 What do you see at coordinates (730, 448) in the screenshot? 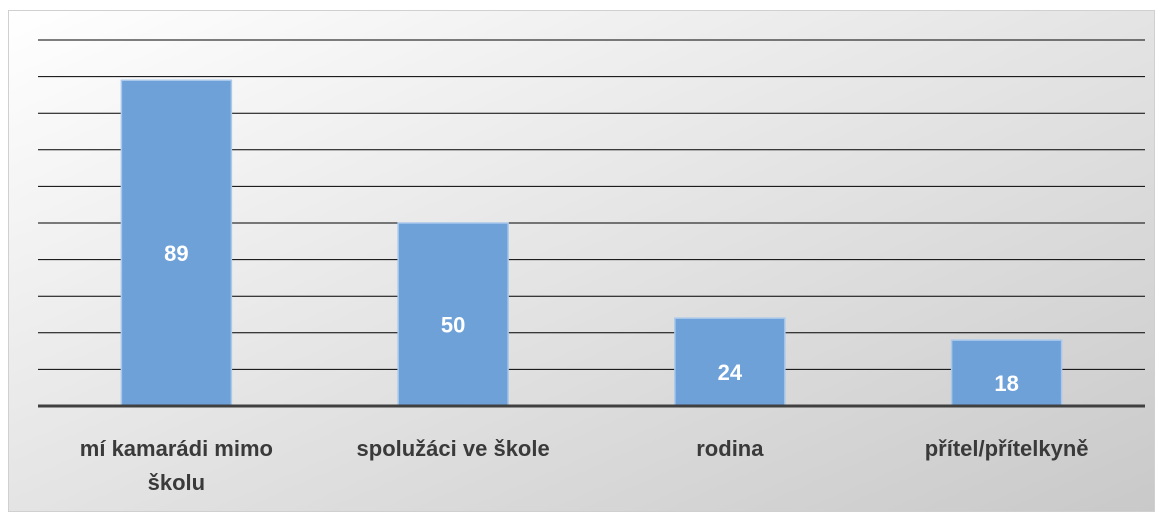
I see `x-tick-label: rodina` at bounding box center [730, 448].